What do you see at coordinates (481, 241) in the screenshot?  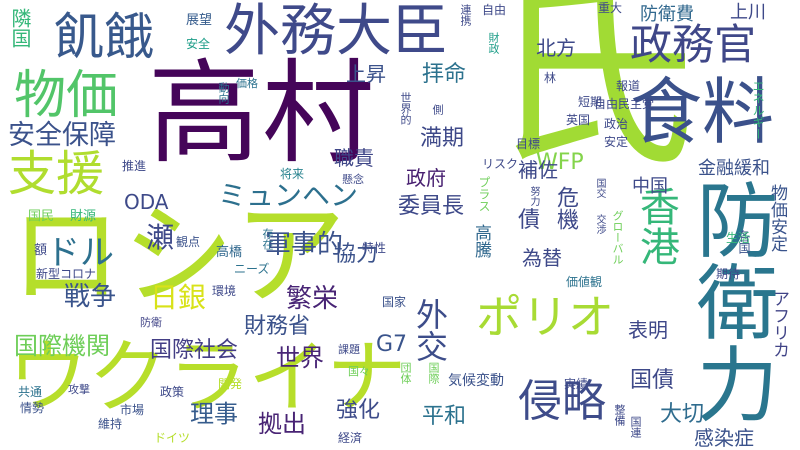 I see `word-kouki: 高騰` at bounding box center [481, 241].